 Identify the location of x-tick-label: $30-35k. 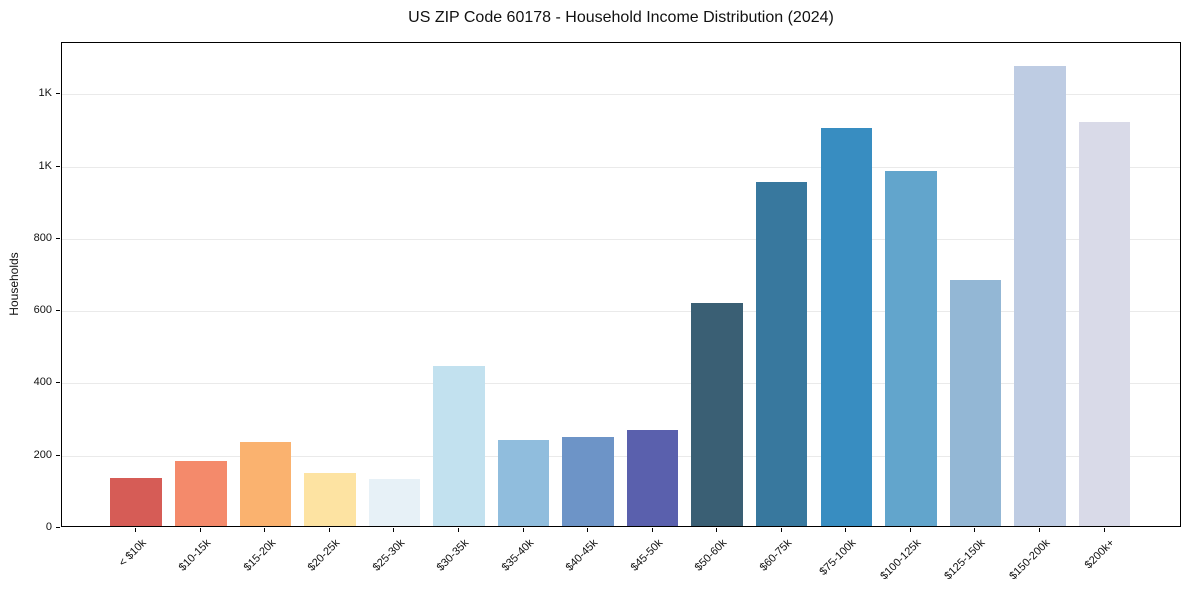
(453, 555).